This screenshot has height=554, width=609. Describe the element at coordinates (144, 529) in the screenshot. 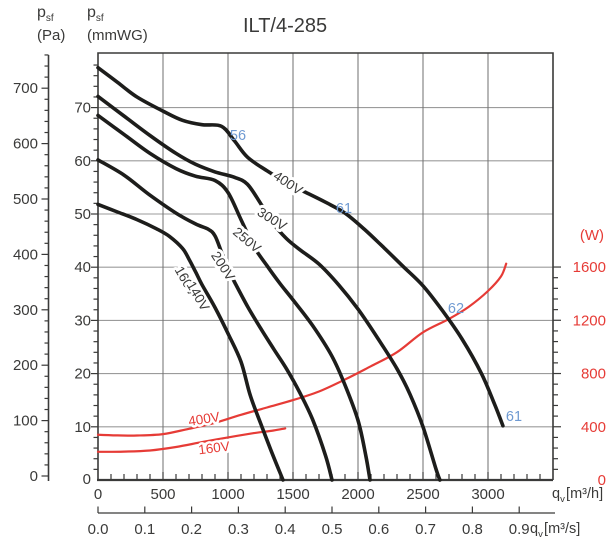

I see `m3s-tick-label: 0.1` at that location.